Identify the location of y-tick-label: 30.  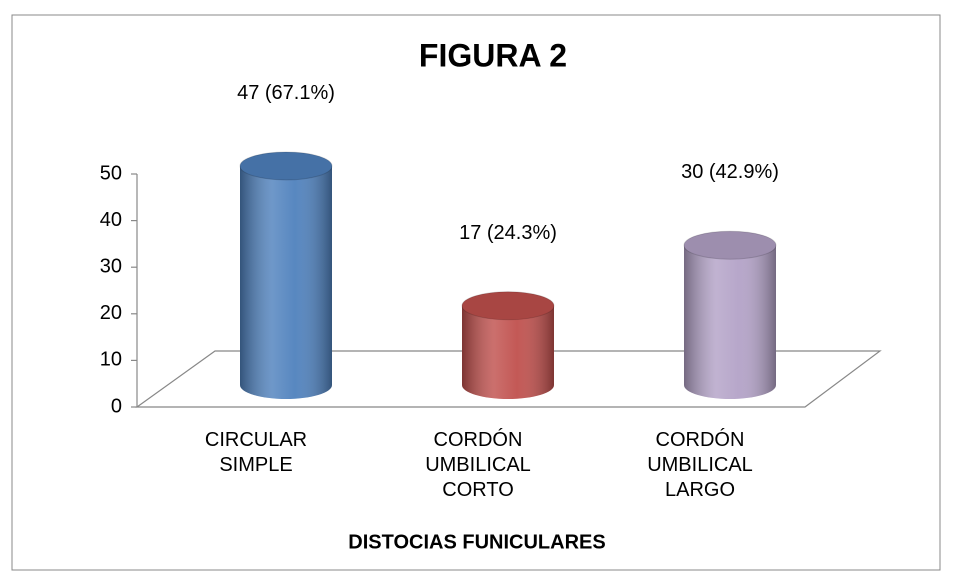
(111, 266).